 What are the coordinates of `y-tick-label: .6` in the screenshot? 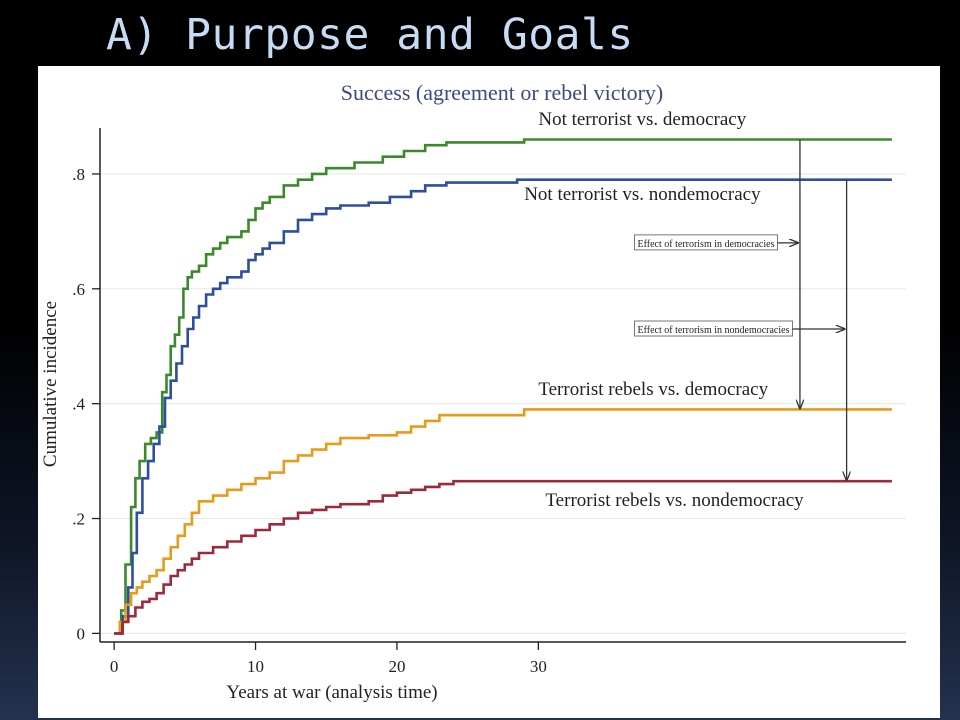 It's located at (78, 289).